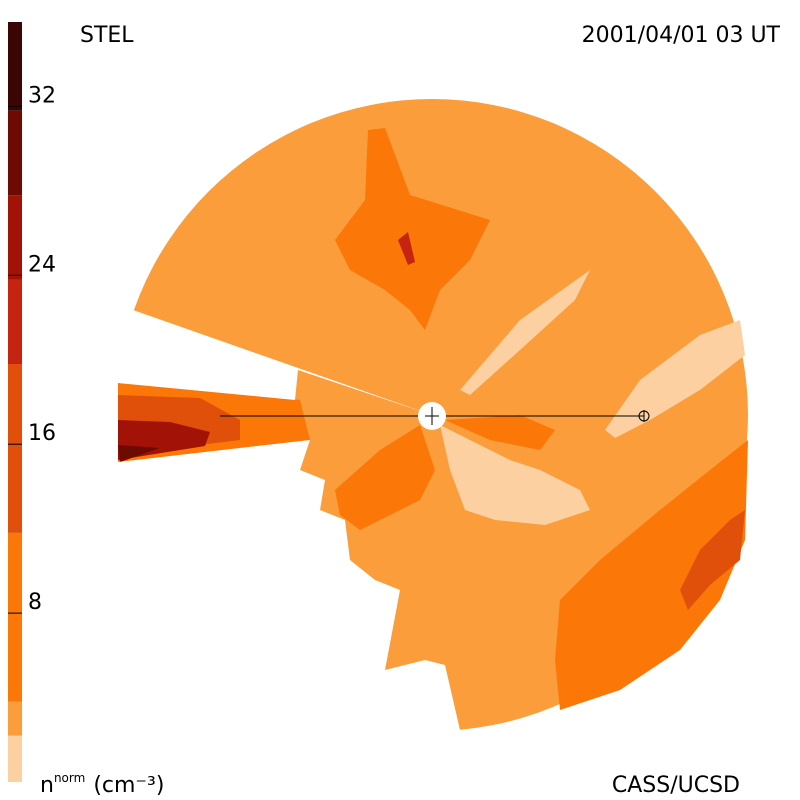 The height and width of the screenshot is (800, 800). What do you see at coordinates (42, 433) in the screenshot?
I see `tick-label: 16` at bounding box center [42, 433].